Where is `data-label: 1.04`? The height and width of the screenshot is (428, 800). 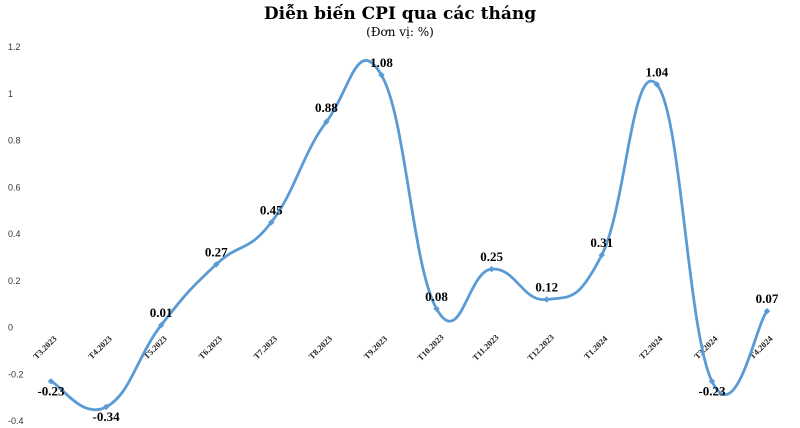
data-label: 1.04 is located at coordinates (656, 71).